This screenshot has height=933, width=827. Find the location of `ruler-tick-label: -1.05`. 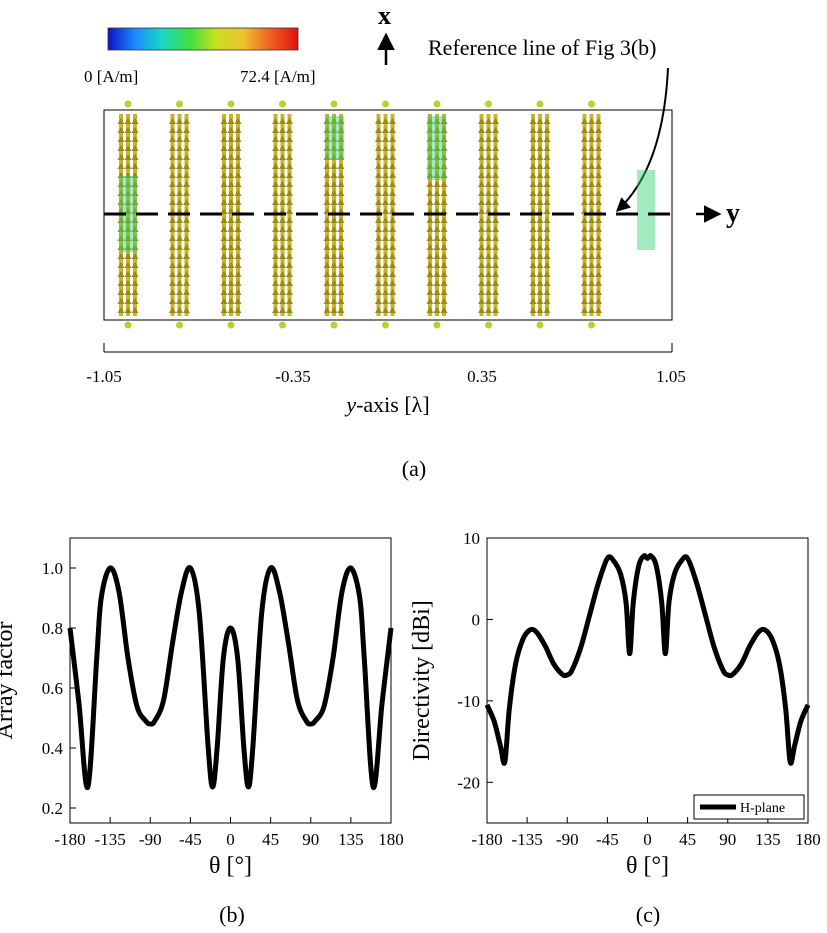

ruler-tick-label: -1.05 is located at coordinates (103, 376).